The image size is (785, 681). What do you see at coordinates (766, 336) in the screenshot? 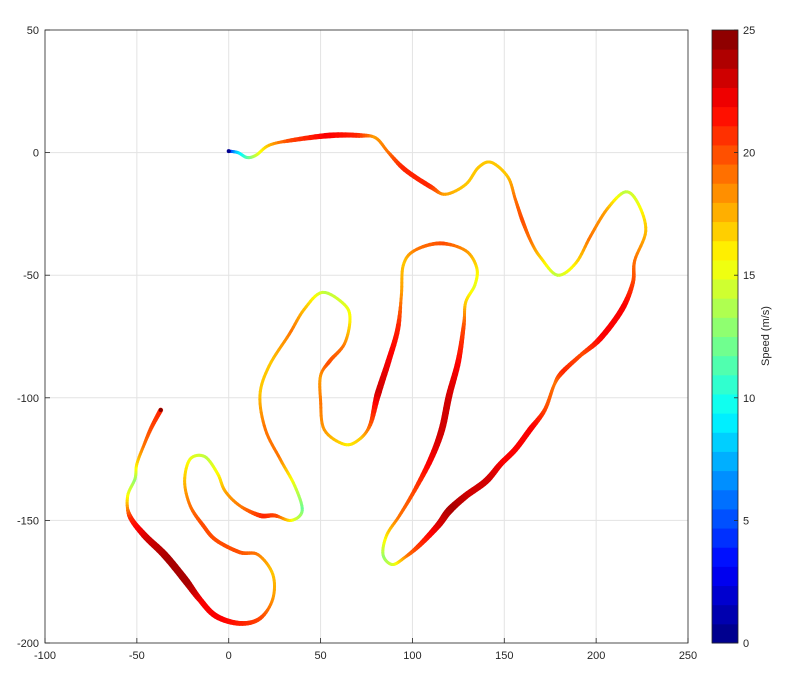
I see `colorbar-label: Speed (m/s)` at bounding box center [766, 336].